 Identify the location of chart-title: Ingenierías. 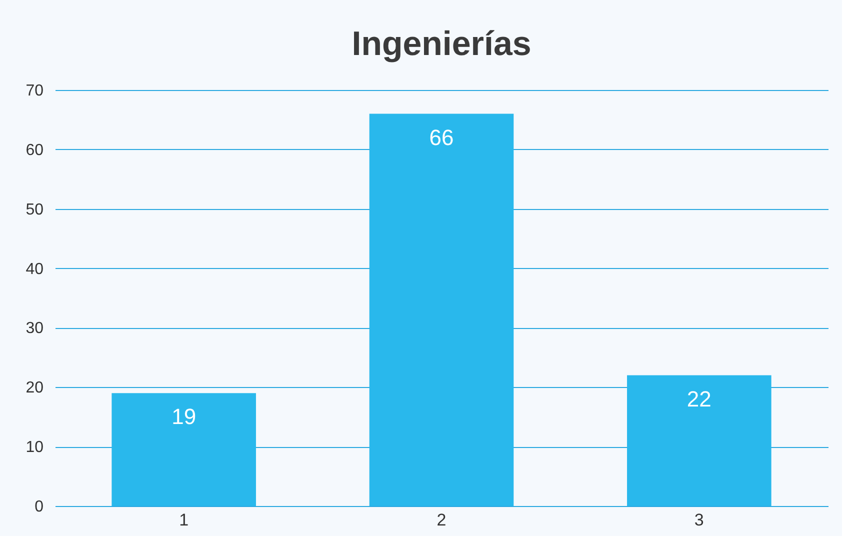
(442, 44).